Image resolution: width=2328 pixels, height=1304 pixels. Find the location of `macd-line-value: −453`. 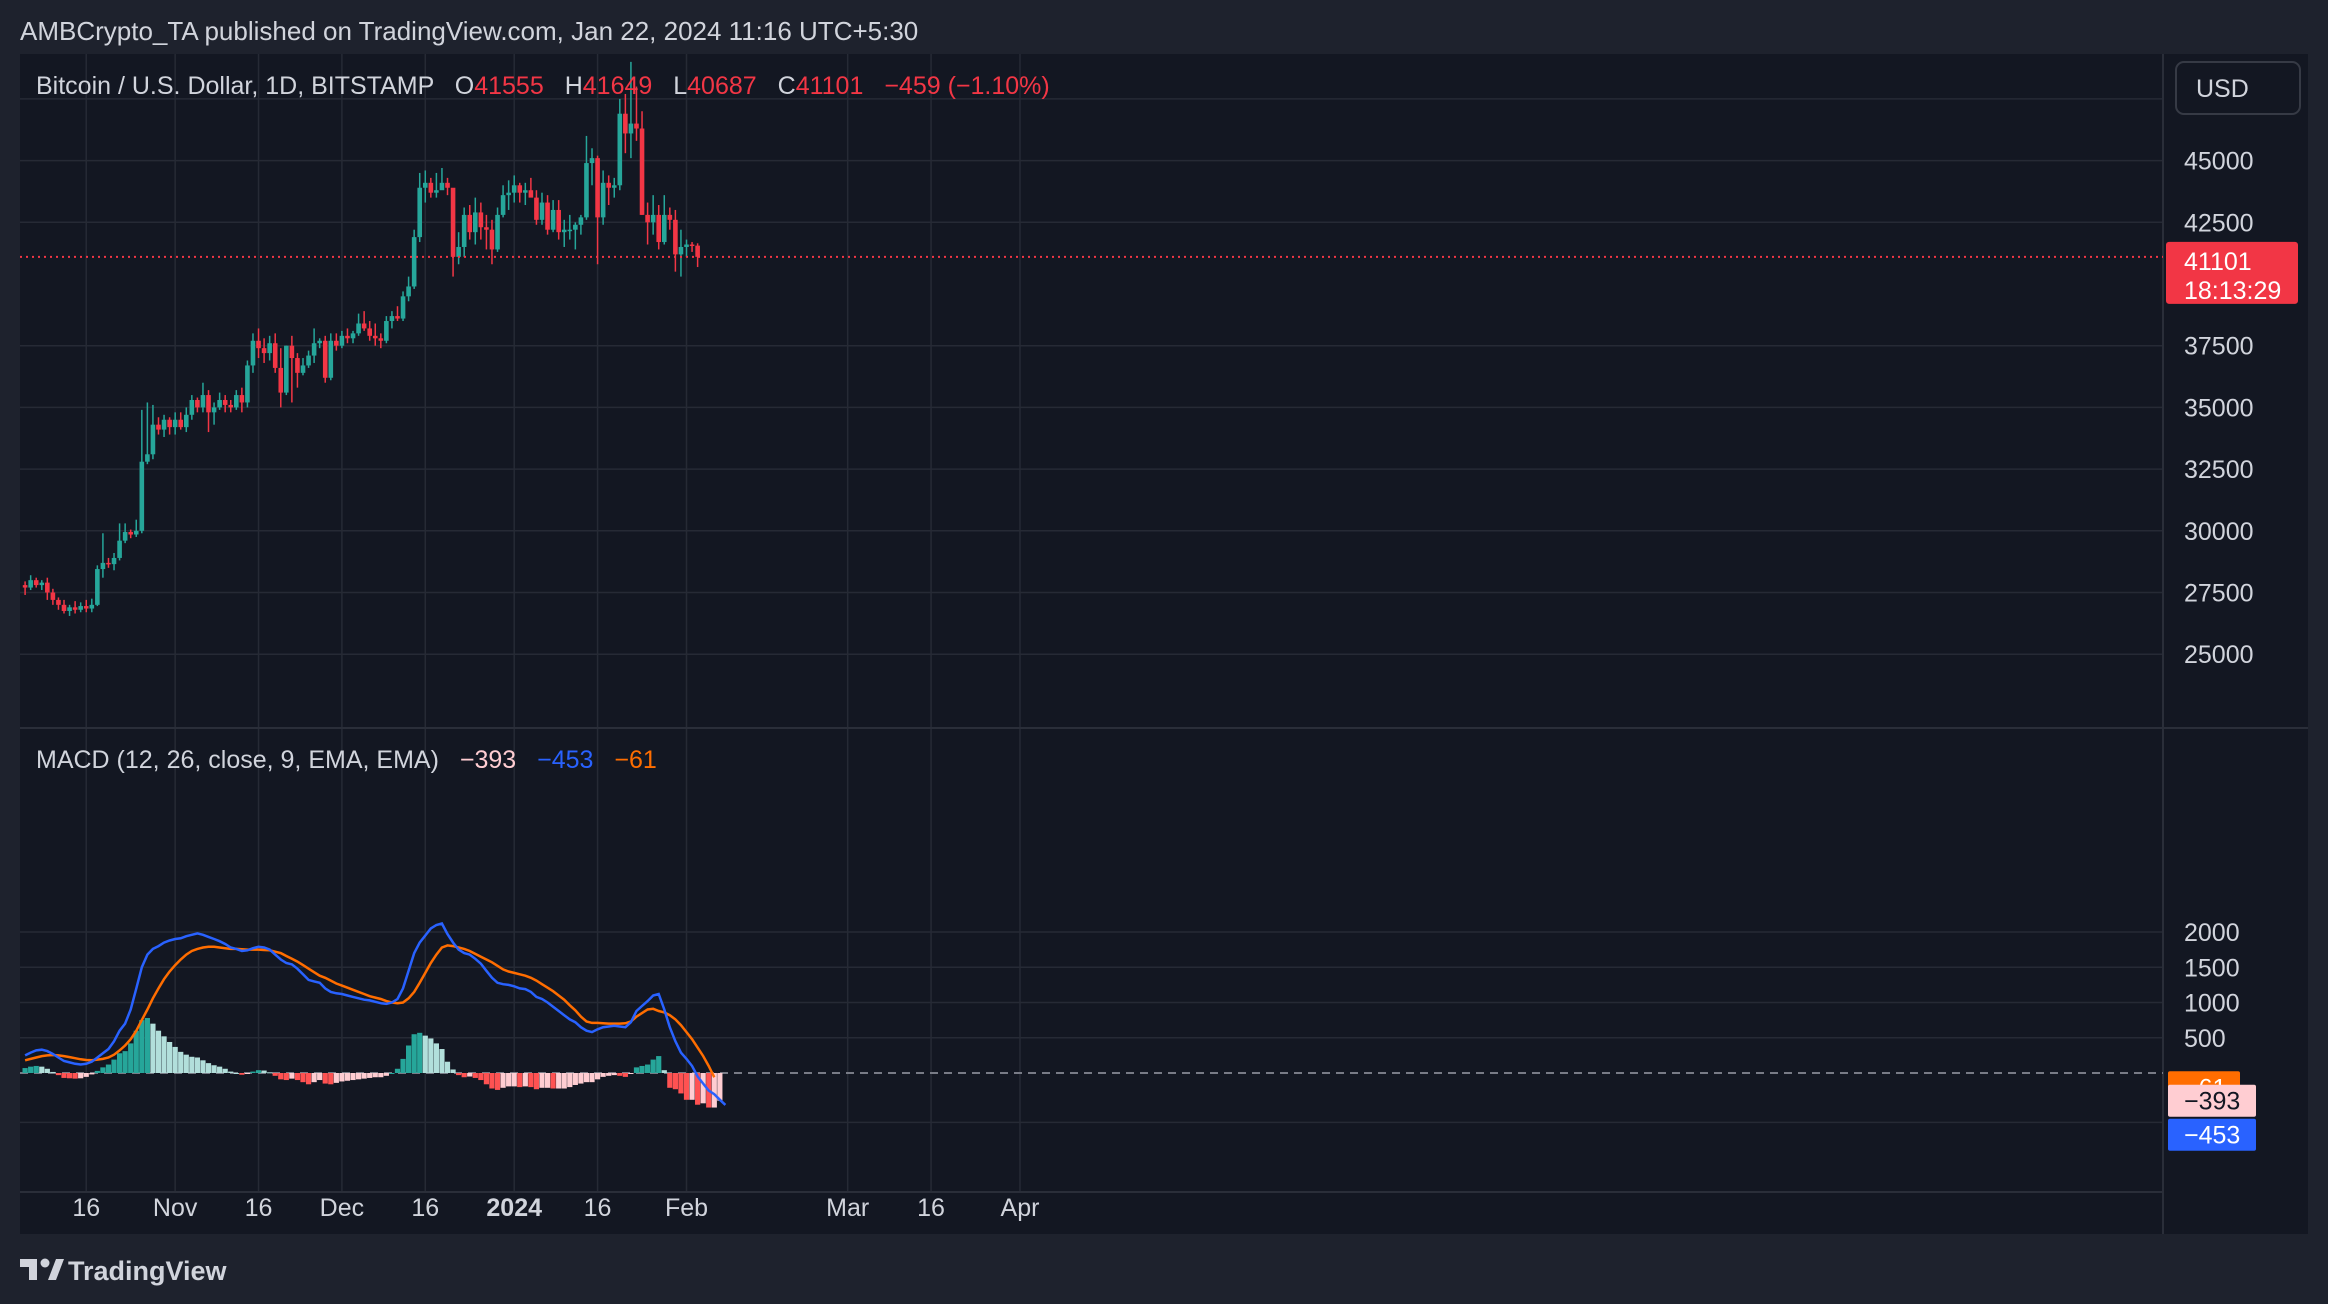

macd-line-value: −453 is located at coordinates (565, 760).